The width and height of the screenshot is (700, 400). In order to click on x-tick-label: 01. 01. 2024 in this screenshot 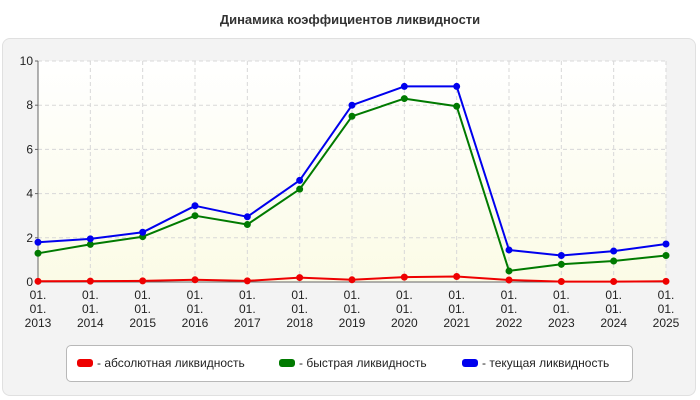, I will do `click(613, 309)`.